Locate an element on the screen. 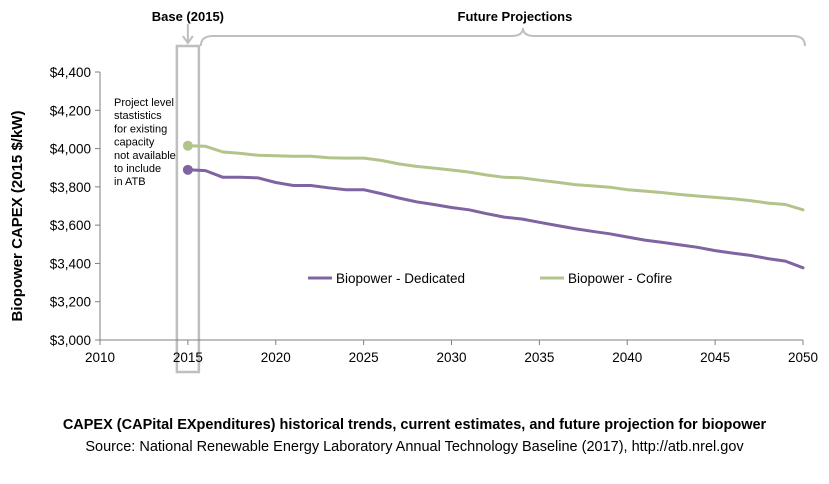  y-tick-label: $4,000 is located at coordinates (70, 149).